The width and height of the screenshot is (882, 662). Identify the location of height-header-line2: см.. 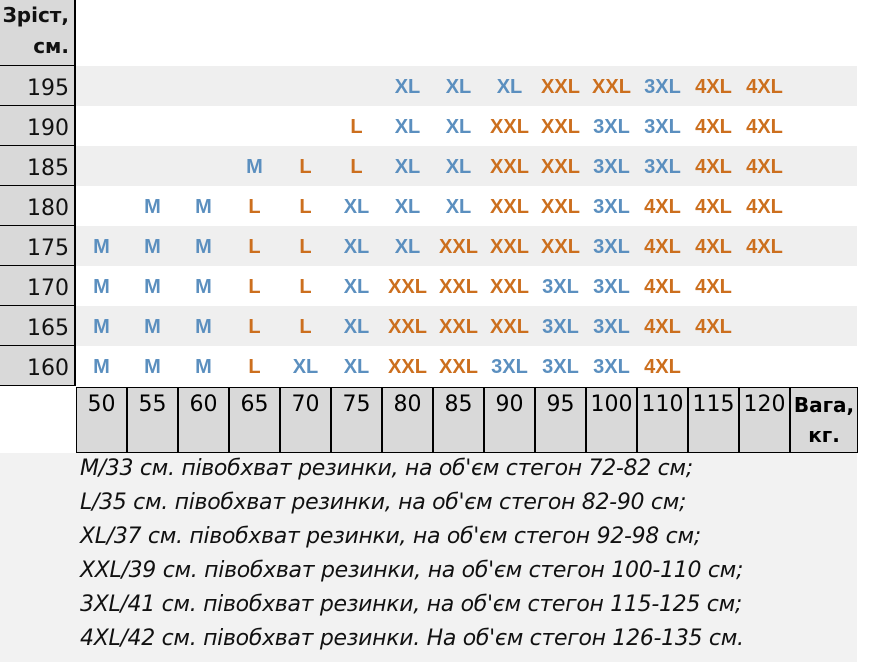
(51, 46).